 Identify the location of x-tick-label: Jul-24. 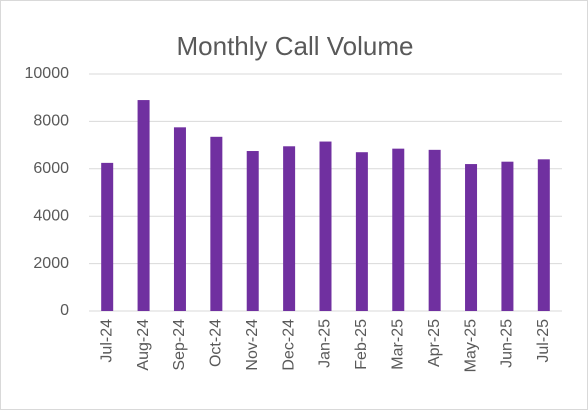
(106, 341).